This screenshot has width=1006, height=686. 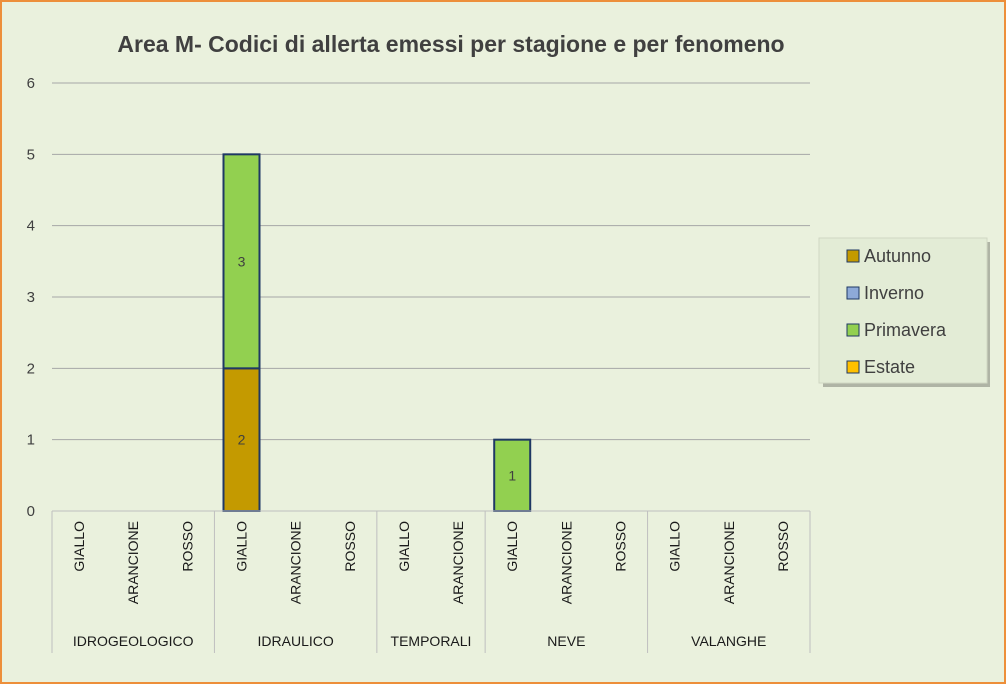 I want to click on group-label: TEMPORALI, so click(x=431, y=641).